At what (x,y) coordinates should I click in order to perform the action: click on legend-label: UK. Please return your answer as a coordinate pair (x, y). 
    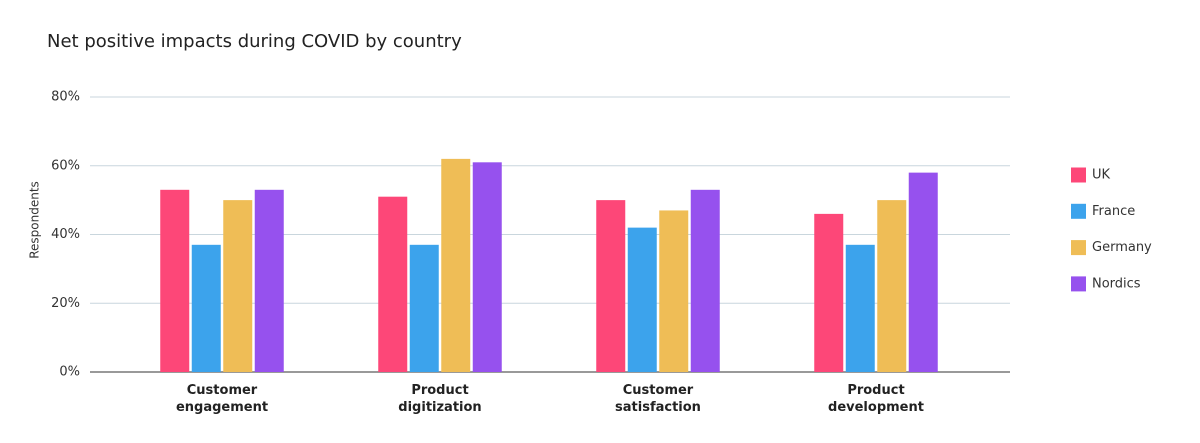
    Looking at the image, I should click on (1101, 175).